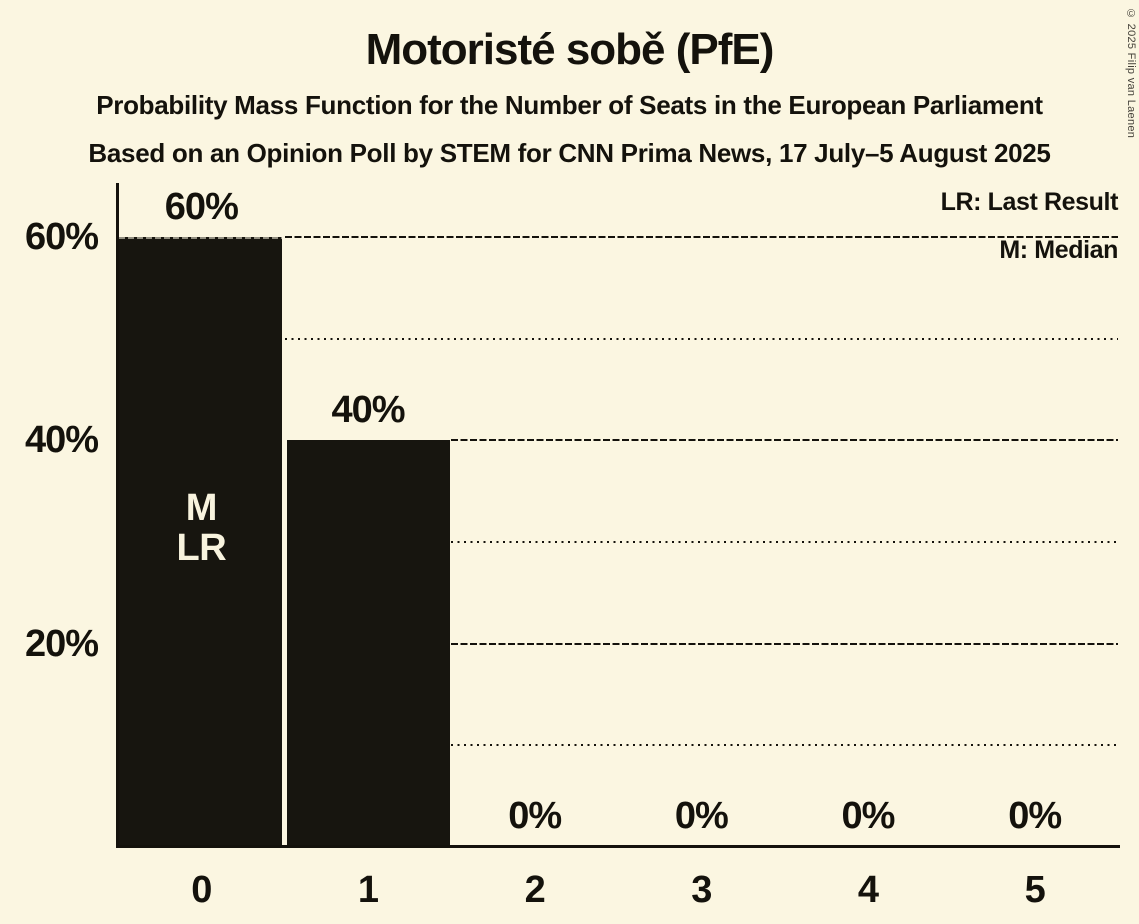 The image size is (1139, 924). What do you see at coordinates (570, 49) in the screenshot?
I see `chart-title: Motoristé sobě (PfE)` at bounding box center [570, 49].